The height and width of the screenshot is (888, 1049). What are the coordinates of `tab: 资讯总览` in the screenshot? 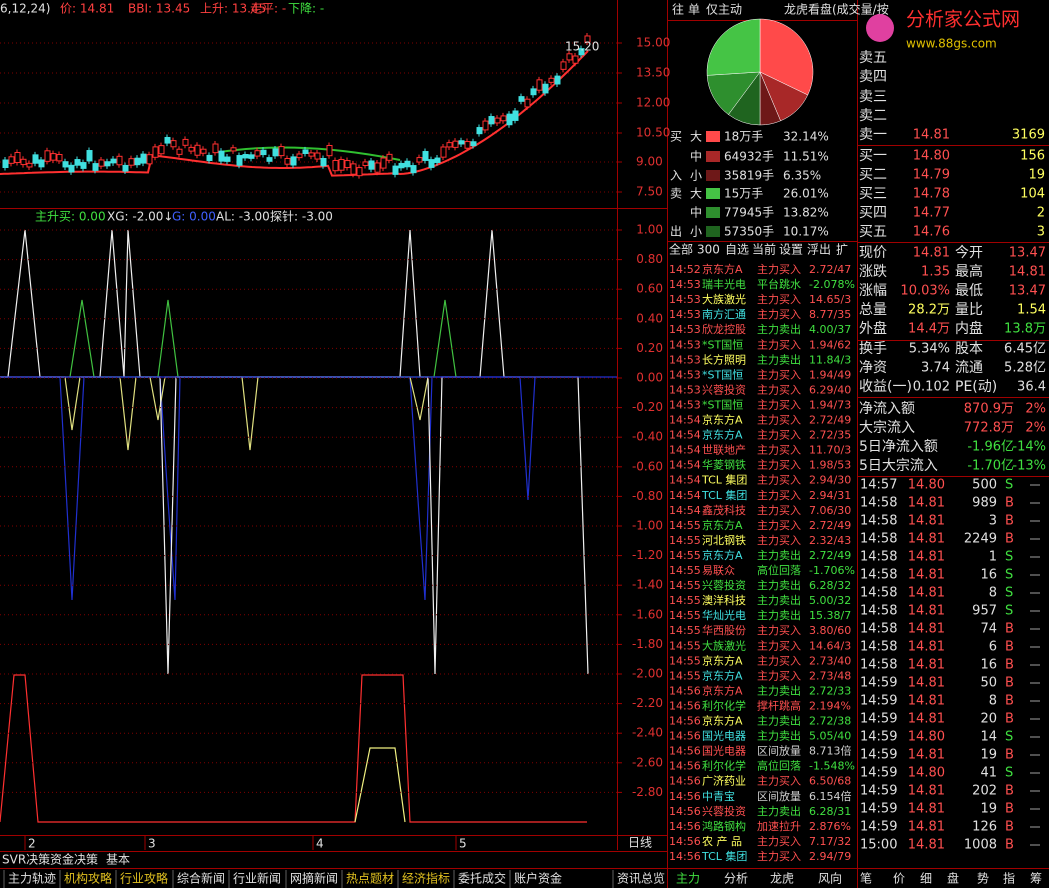 It's located at (641, 878).